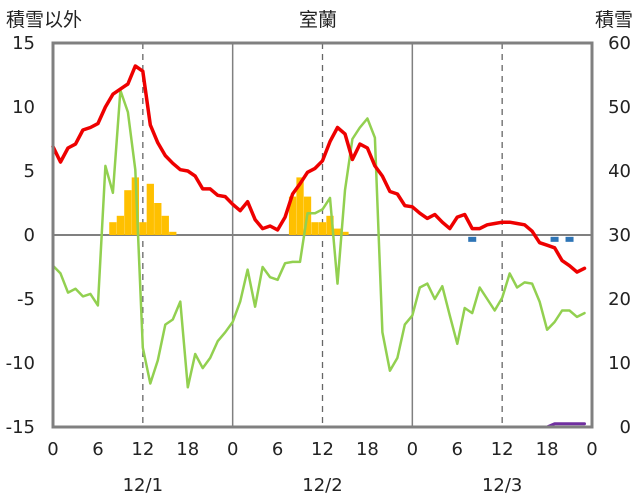  What do you see at coordinates (619, 299) in the screenshot?
I see `right-tick-label: 20` at bounding box center [619, 299].